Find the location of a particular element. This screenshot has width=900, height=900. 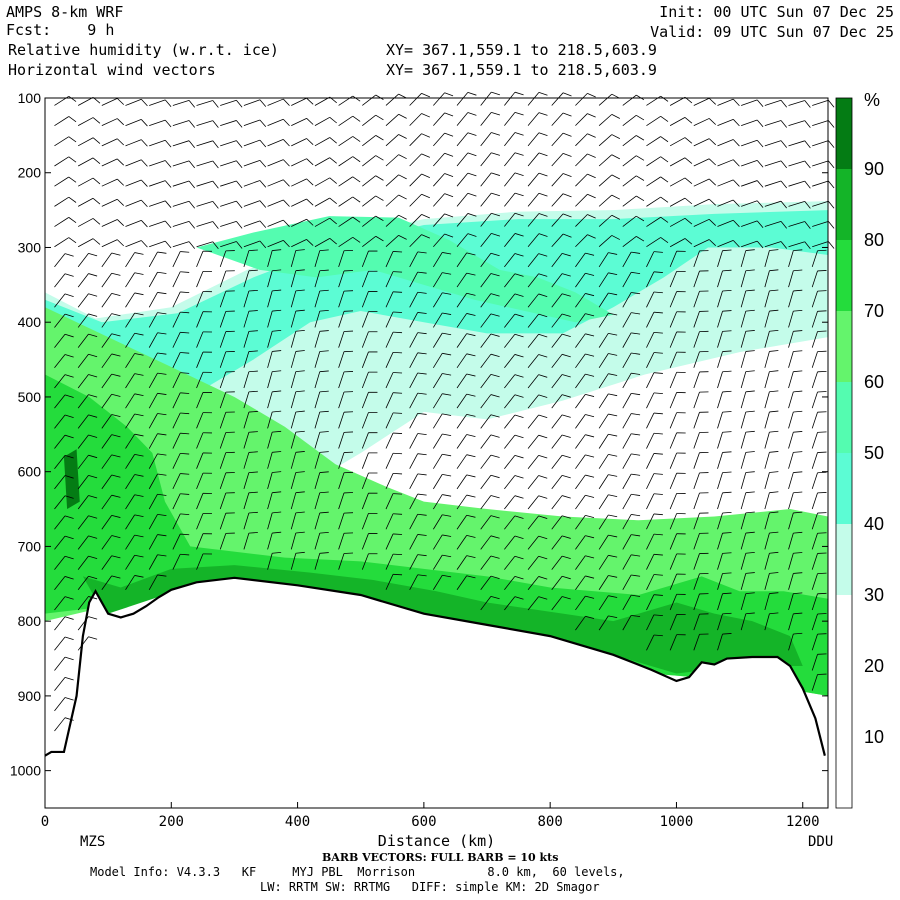

x-tick-label: 1200 is located at coordinates (803, 822).